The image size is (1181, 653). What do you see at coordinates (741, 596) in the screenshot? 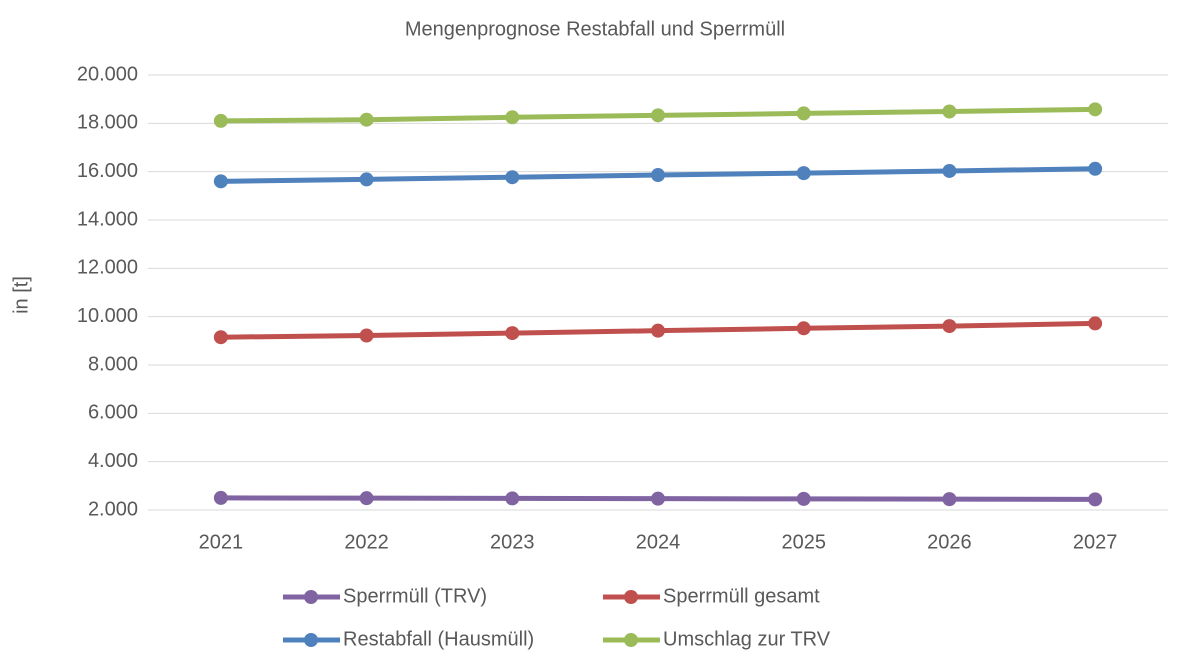
I see `legend-label: Sperrmüll gesamt` at bounding box center [741, 596].